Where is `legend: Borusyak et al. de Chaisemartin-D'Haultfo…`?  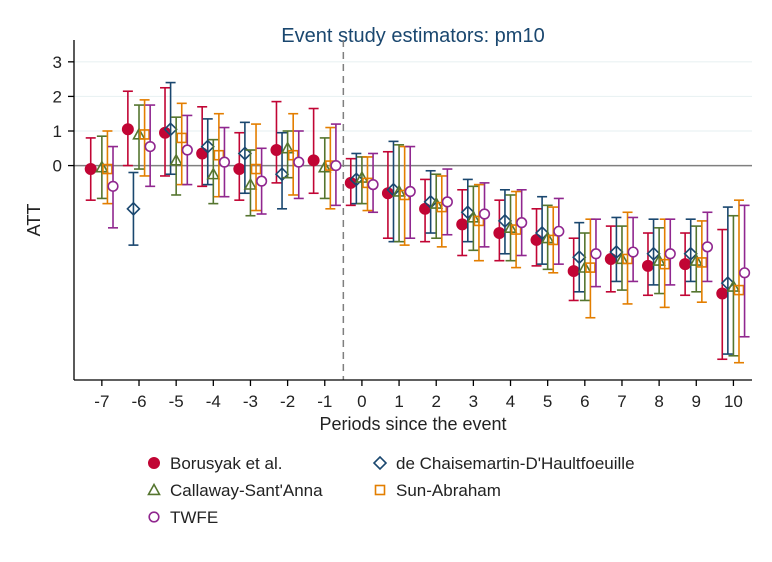 legend: Borusyak et al. de Chaisemartin-D'Haultfo… is located at coordinates (391, 490).